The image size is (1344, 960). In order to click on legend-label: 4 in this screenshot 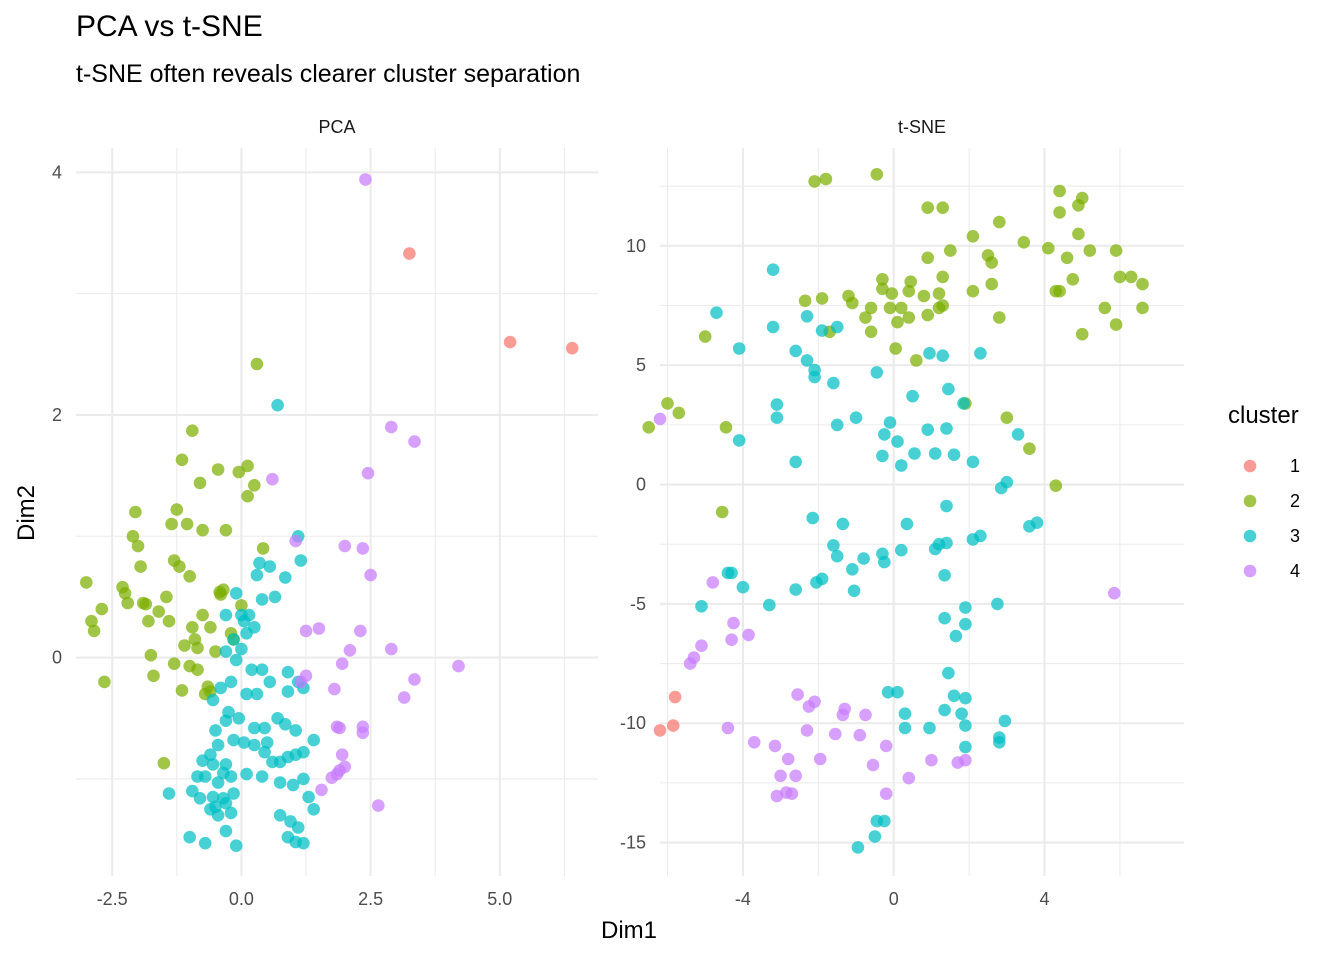, I will do `click(1295, 571)`.